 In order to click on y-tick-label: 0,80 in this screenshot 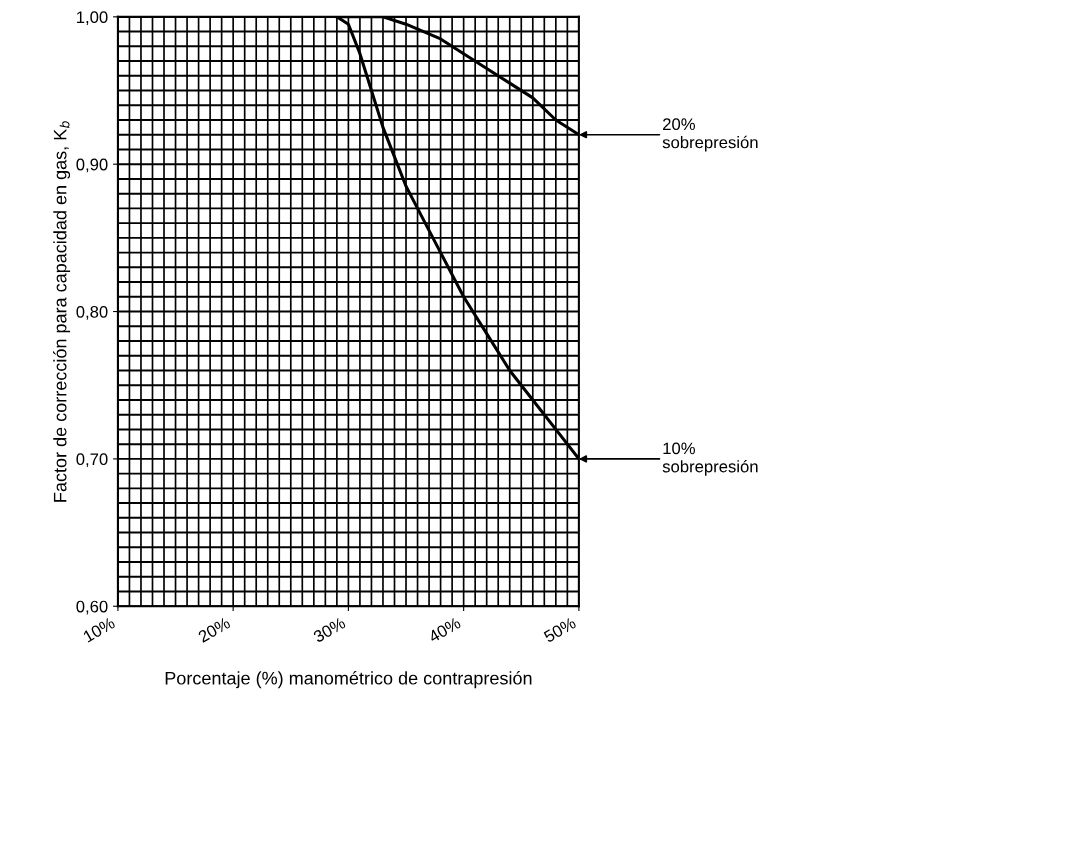, I will do `click(92, 312)`.